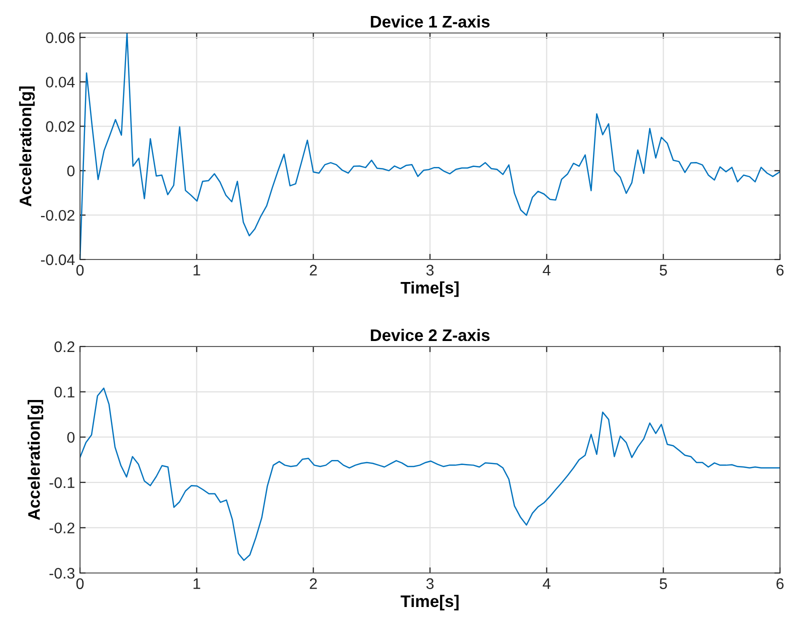 Image resolution: width=788 pixels, height=630 pixels. I want to click on y-tick-label: 0.04, so click(60, 82).